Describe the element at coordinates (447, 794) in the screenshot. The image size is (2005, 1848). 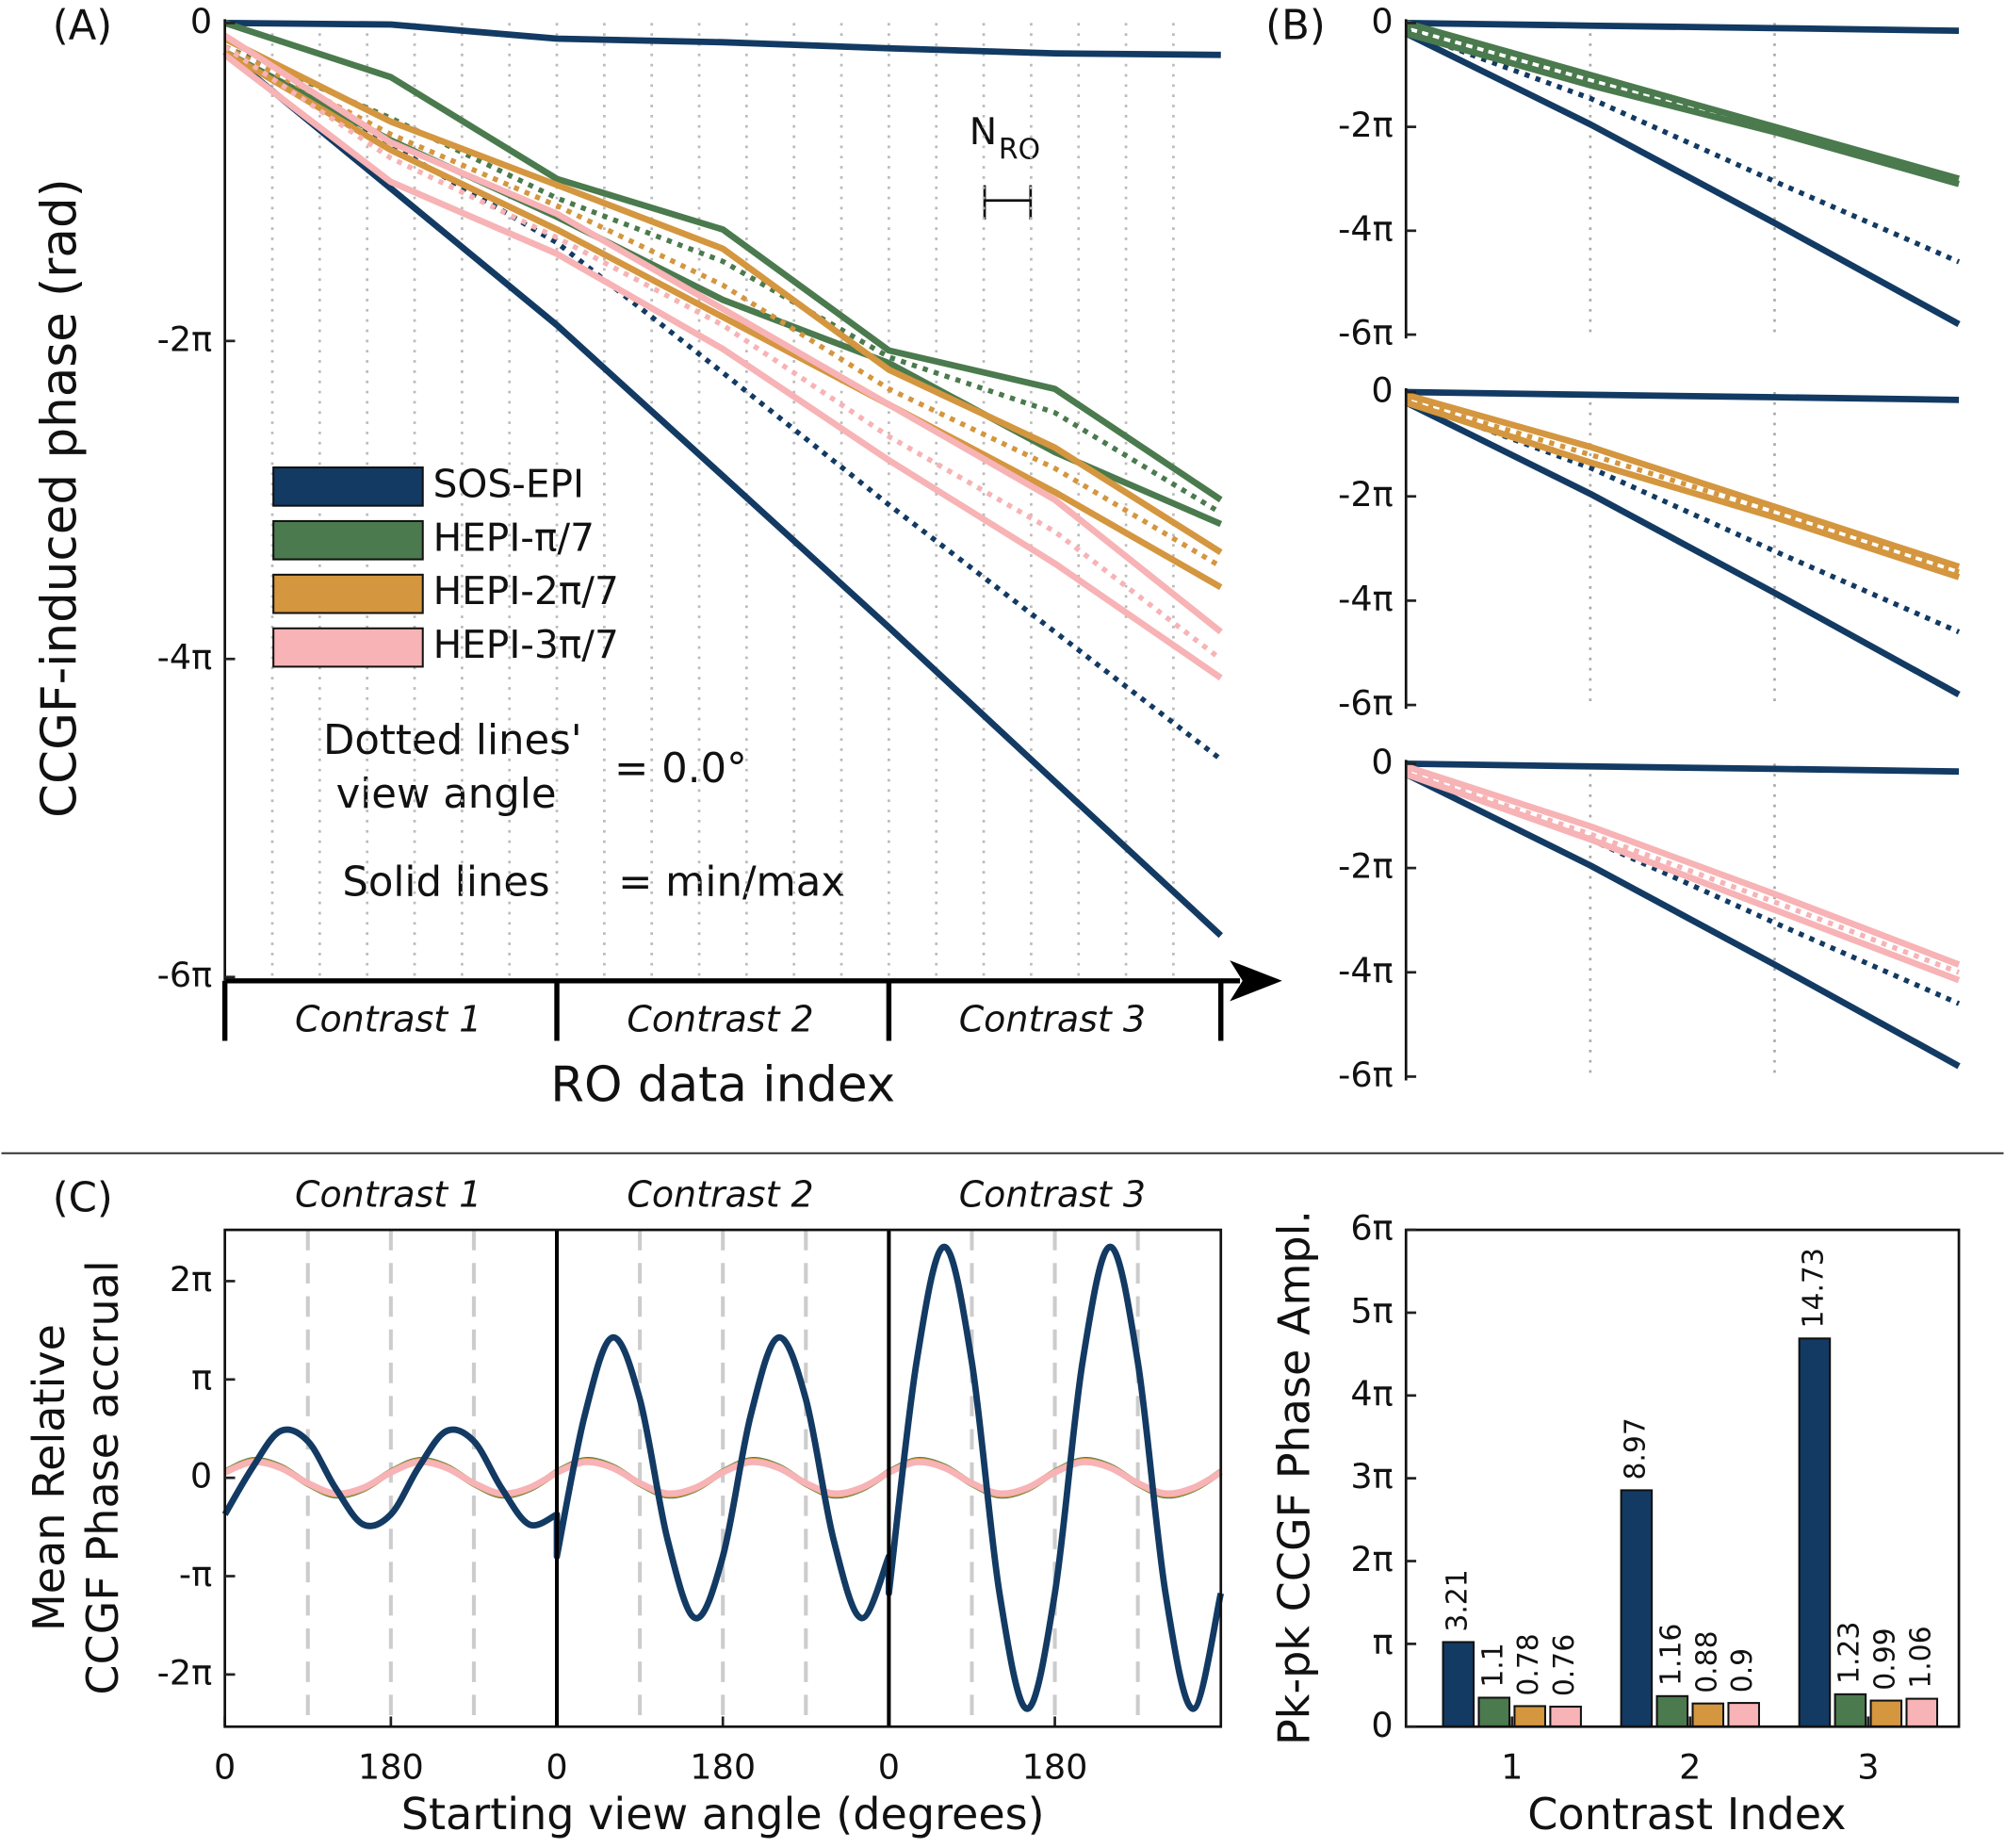
I see `annotation: view angle` at that location.